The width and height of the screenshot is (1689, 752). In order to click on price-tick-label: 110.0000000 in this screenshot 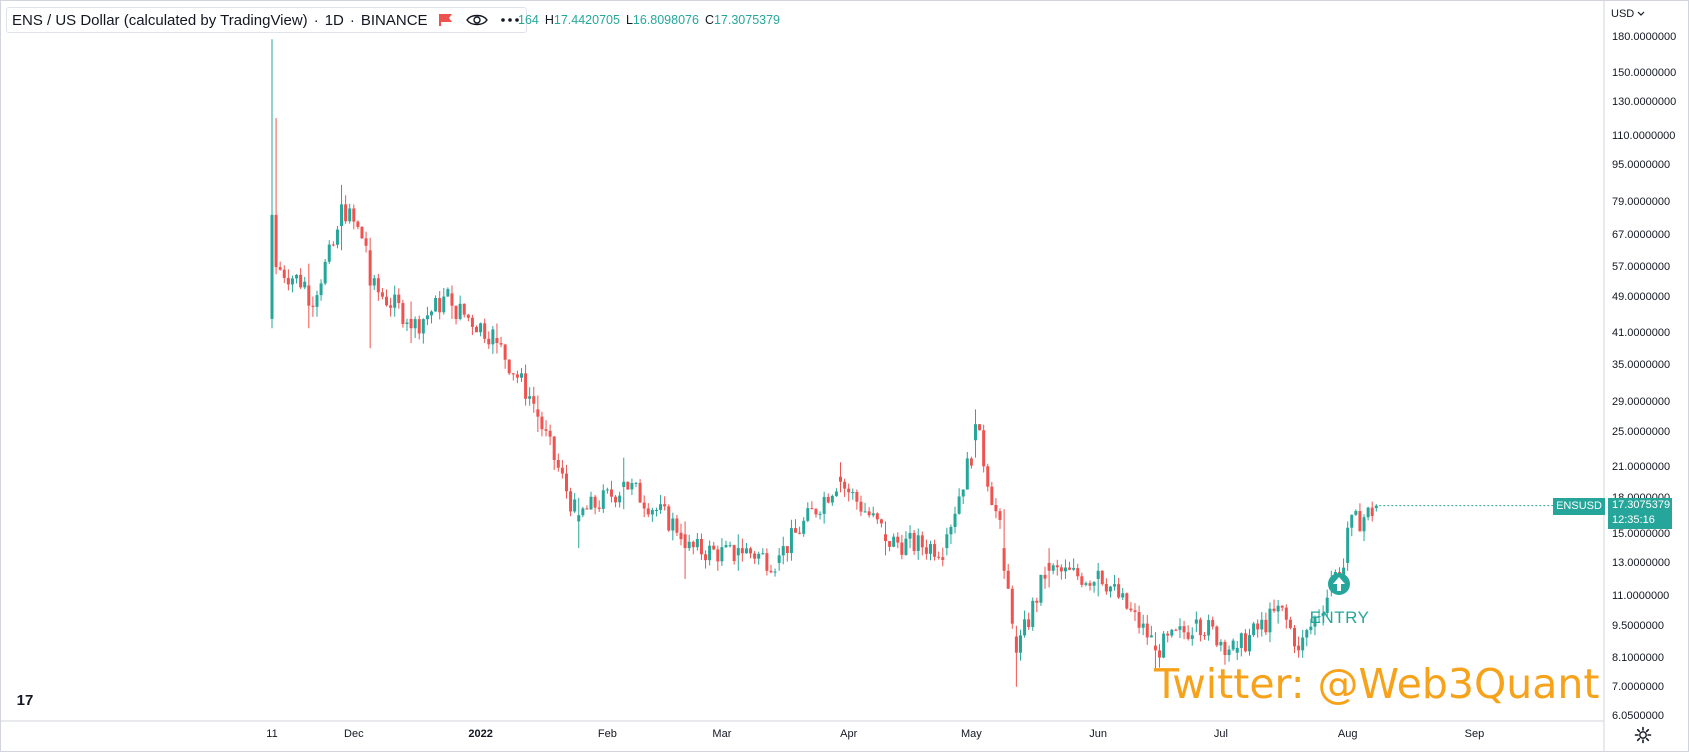, I will do `click(1644, 135)`.